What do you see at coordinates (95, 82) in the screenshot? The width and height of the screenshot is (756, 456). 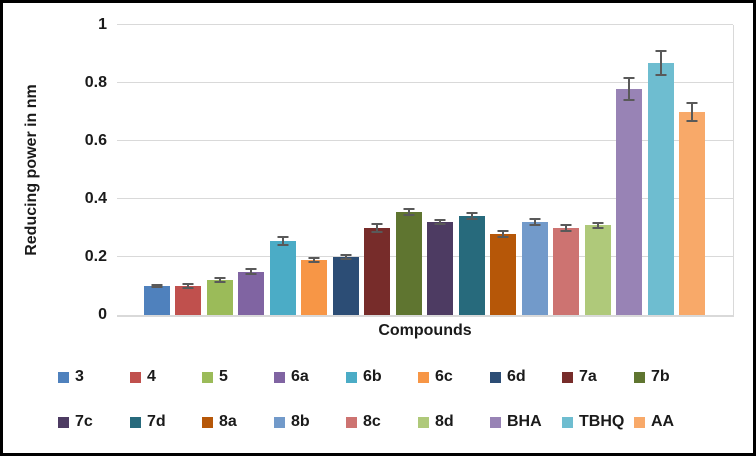 I see `y-tick-label: 0.8` at bounding box center [95, 82].